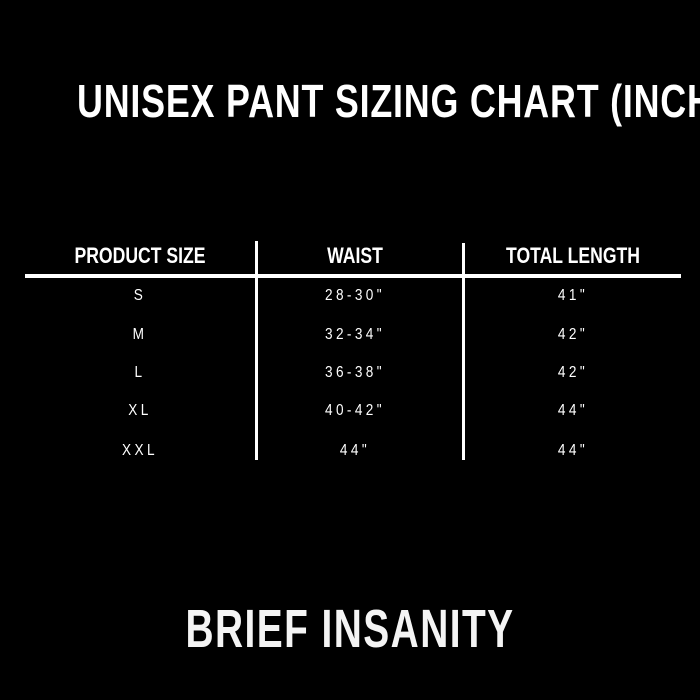 This screenshot has width=700, height=700. Describe the element at coordinates (350, 629) in the screenshot. I see `brand-logo: BRIEF INSANITY` at that location.